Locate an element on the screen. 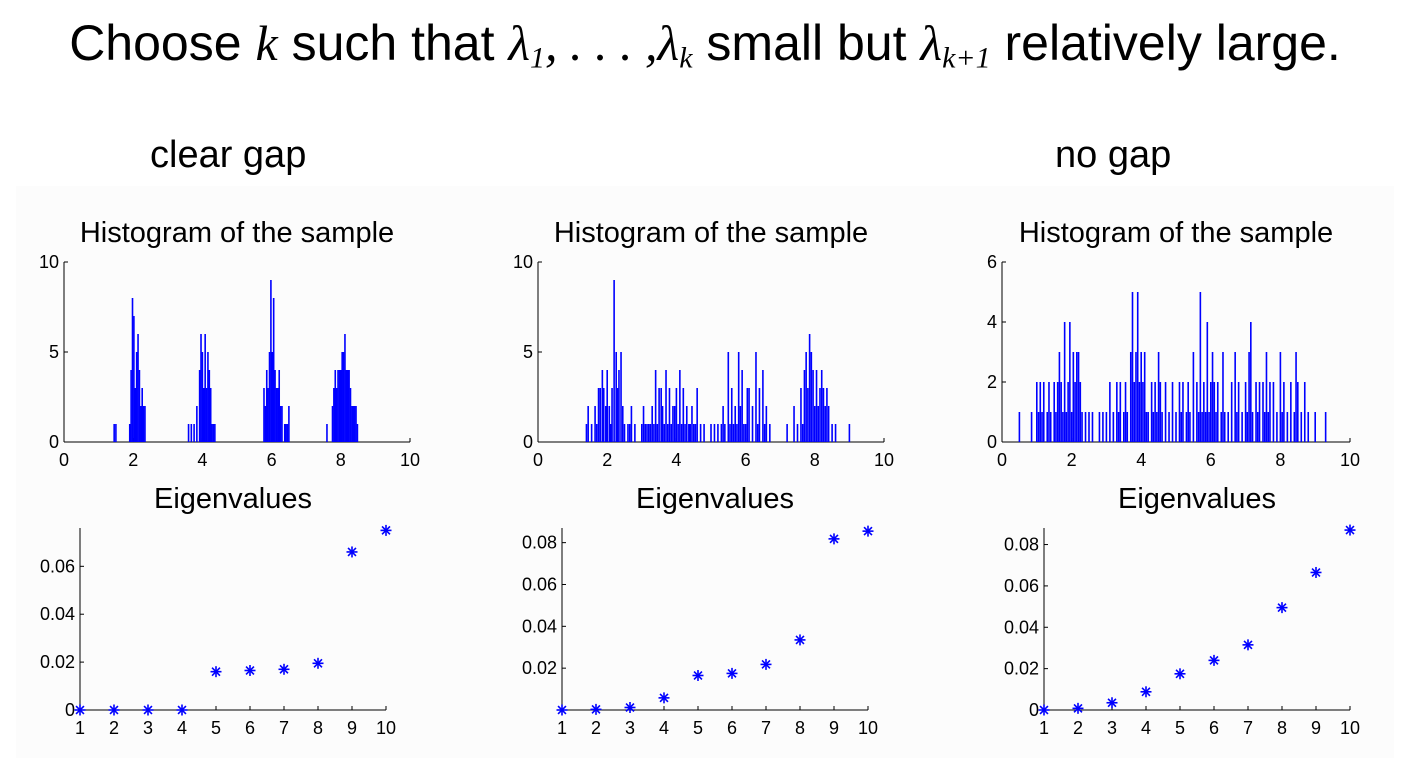 The height and width of the screenshot is (764, 1410). chart-title: Eigenvalues is located at coordinates (233, 499).